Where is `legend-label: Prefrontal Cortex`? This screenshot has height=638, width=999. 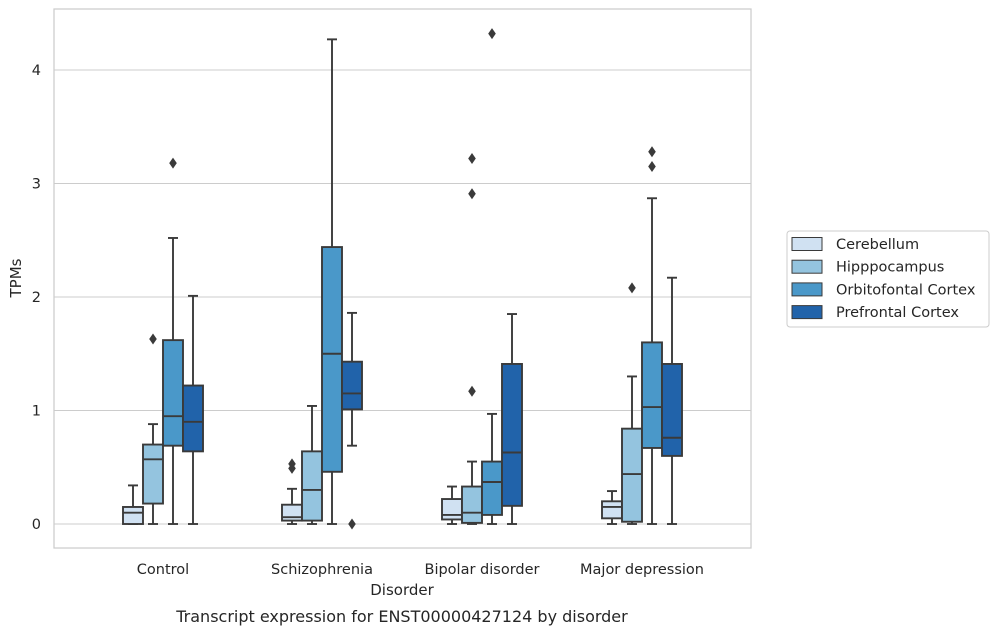
legend-label: Prefrontal Cortex is located at coordinates (897, 313).